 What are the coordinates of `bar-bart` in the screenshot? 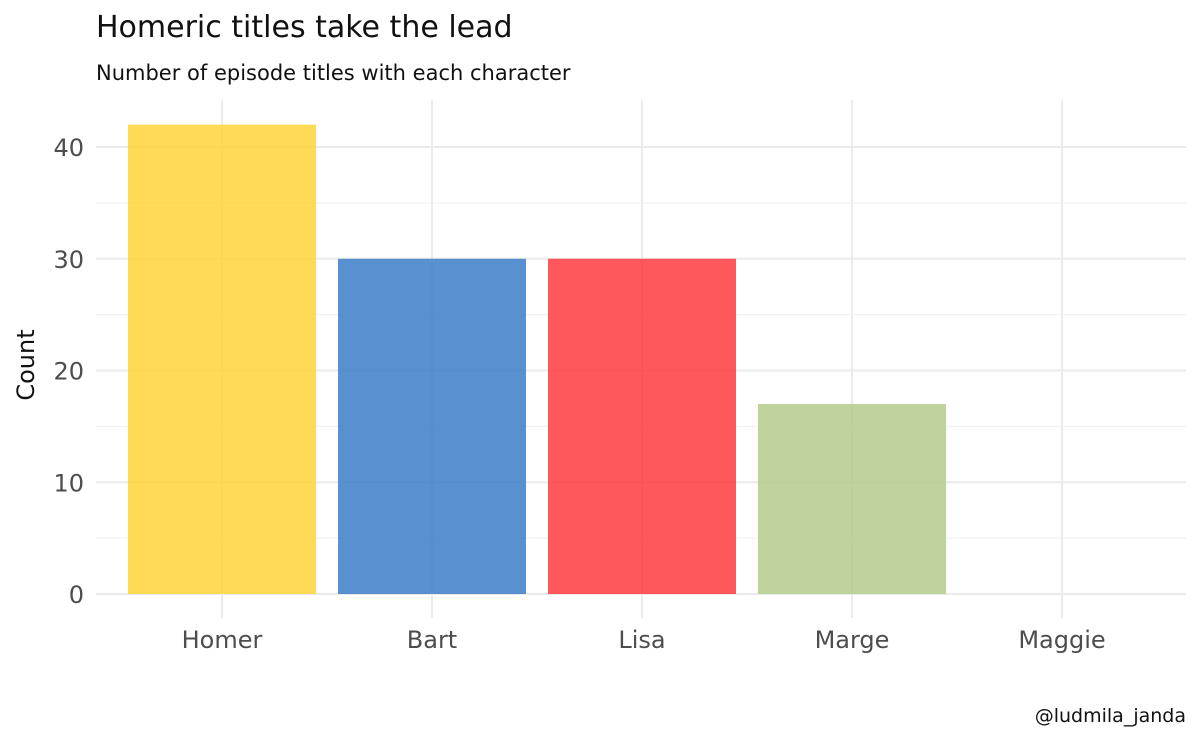 It's located at (432, 426).